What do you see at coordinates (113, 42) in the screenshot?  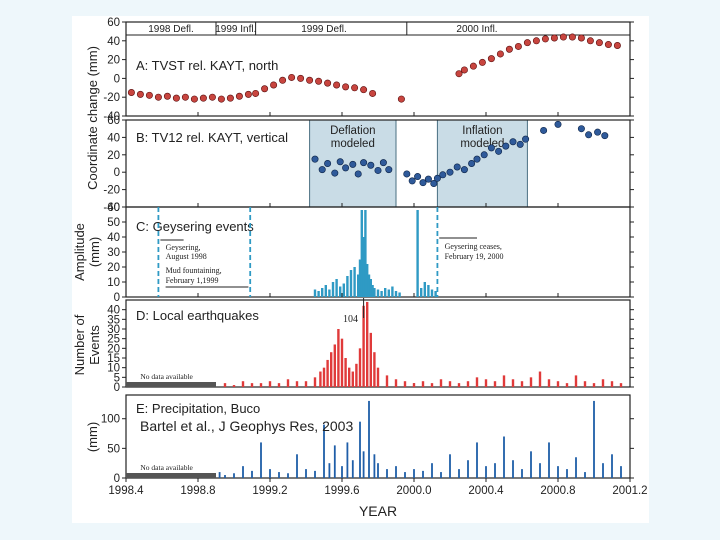 I see `panel-a-y-tick-label: 40` at bounding box center [113, 42].